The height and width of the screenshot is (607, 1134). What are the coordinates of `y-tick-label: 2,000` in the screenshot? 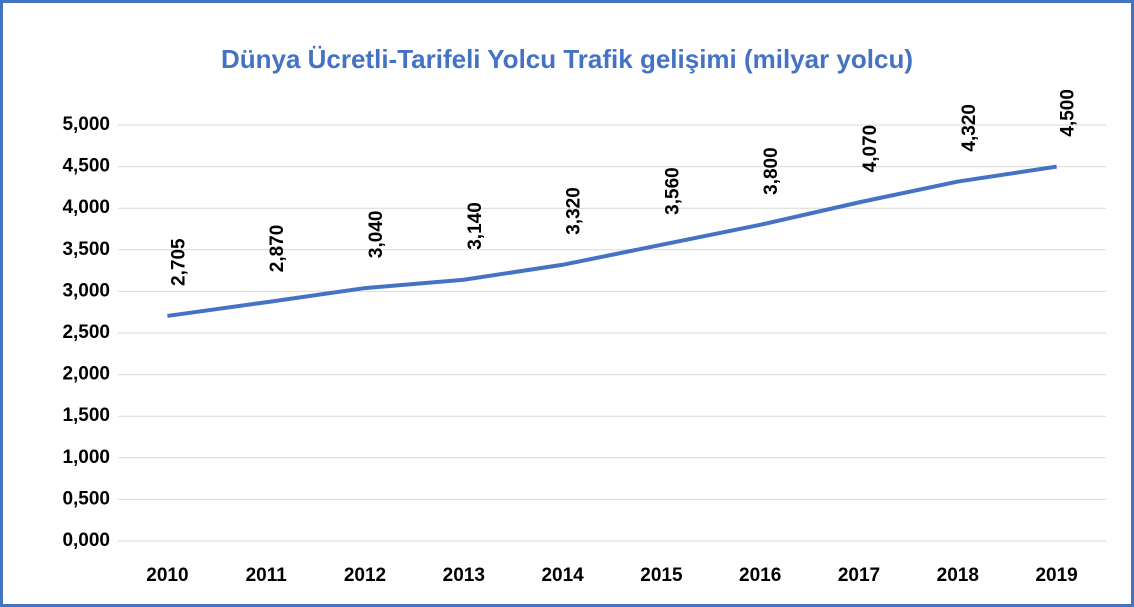 It's located at (86, 374).